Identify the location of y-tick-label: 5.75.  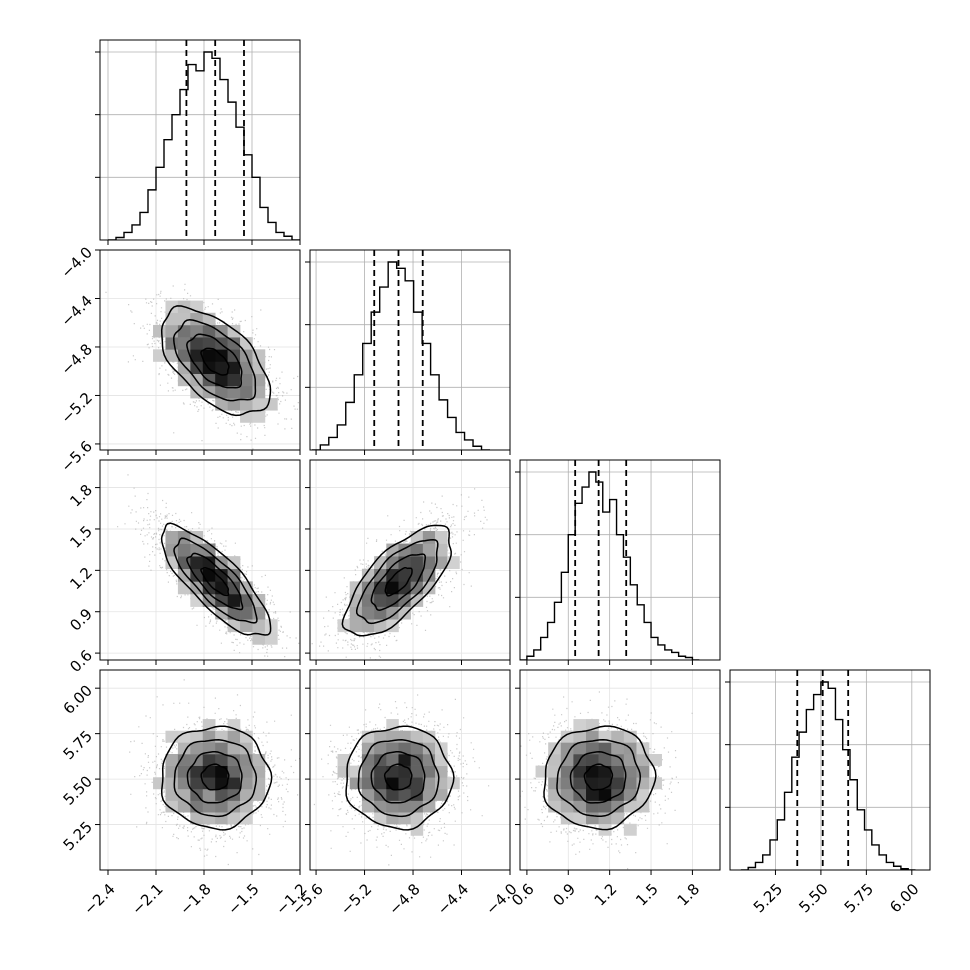
(78, 745).